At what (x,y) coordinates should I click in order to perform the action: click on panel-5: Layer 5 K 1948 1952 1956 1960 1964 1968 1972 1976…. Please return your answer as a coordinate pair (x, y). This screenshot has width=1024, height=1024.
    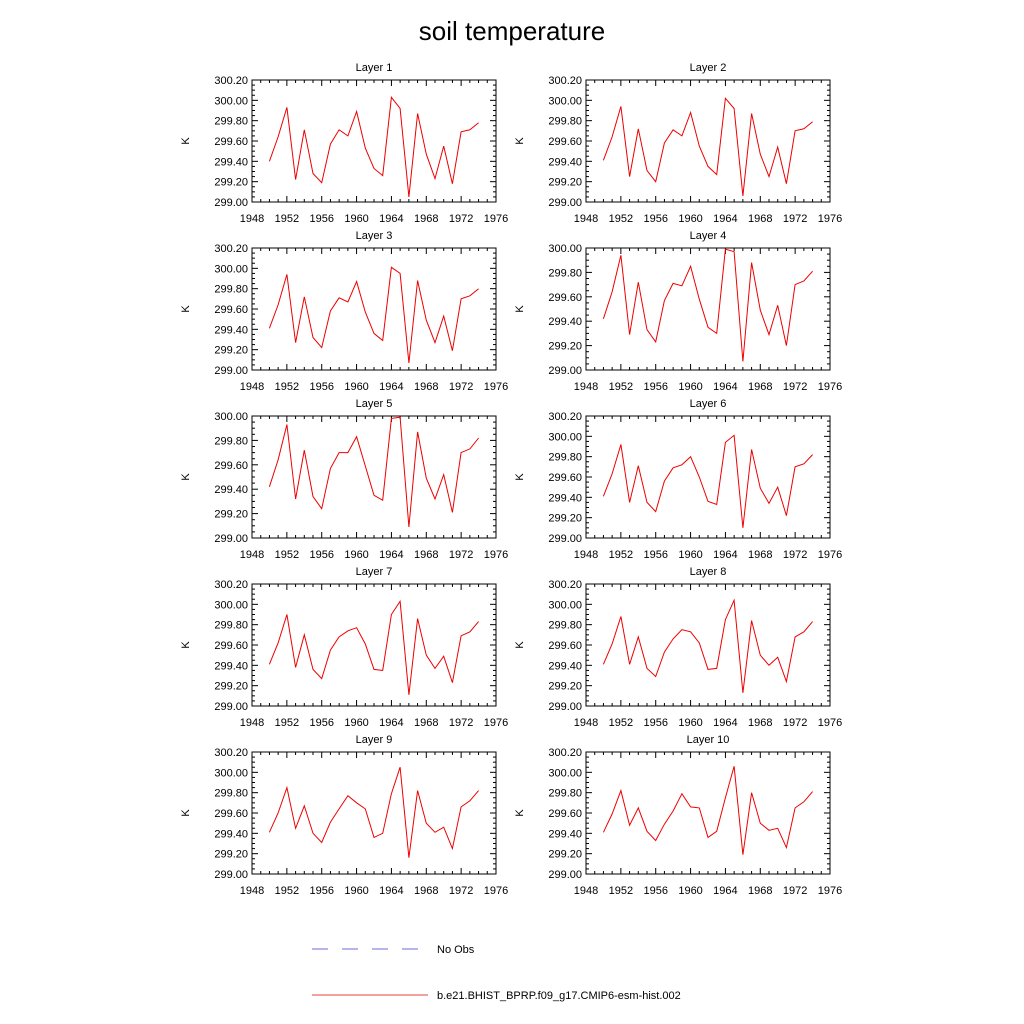
    Looking at the image, I should click on (344, 479).